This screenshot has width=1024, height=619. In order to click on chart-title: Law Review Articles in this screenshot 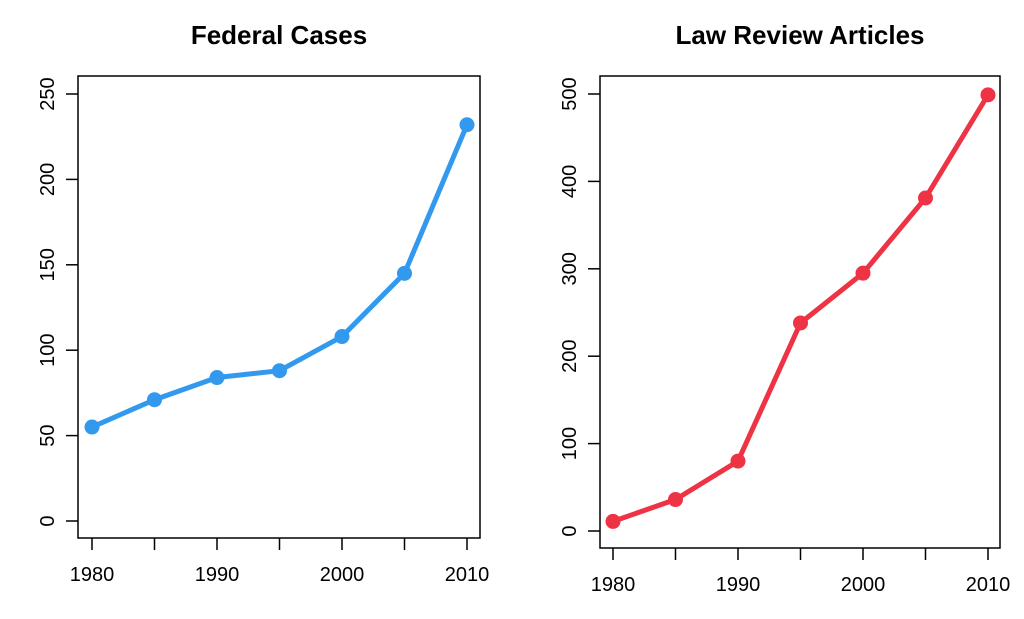, I will do `click(799, 35)`.